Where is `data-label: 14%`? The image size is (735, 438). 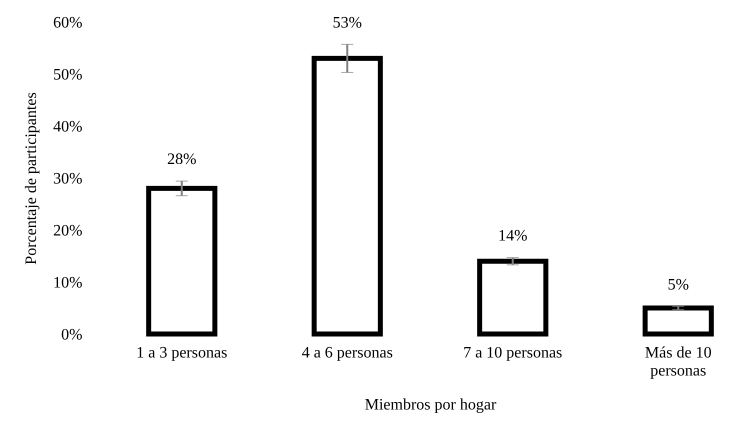
data-label: 14% is located at coordinates (513, 236).